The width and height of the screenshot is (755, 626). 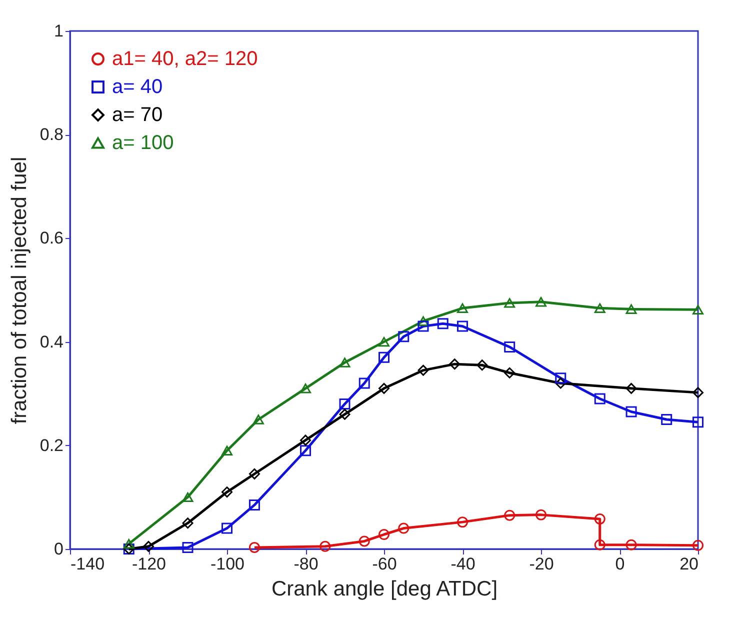 I want to click on x-tick-label: -40, so click(x=463, y=564).